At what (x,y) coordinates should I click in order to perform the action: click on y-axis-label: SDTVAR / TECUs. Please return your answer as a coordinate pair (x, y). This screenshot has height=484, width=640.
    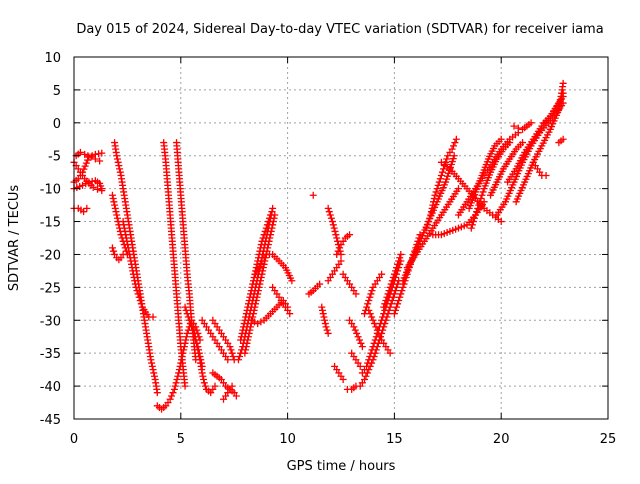
    Looking at the image, I should click on (14, 238).